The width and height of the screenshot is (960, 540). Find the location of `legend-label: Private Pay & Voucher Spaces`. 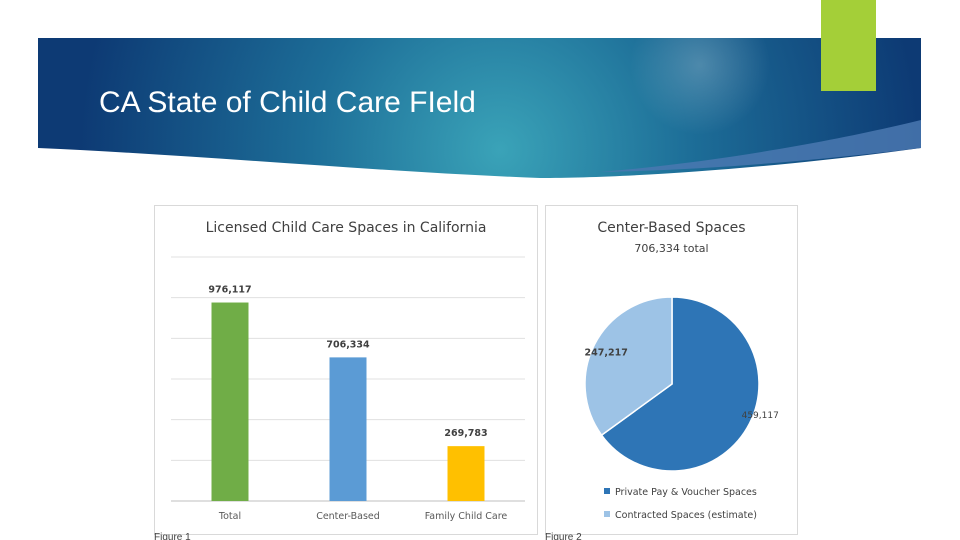

legend-label: Private Pay & Voucher Spaces is located at coordinates (686, 492).